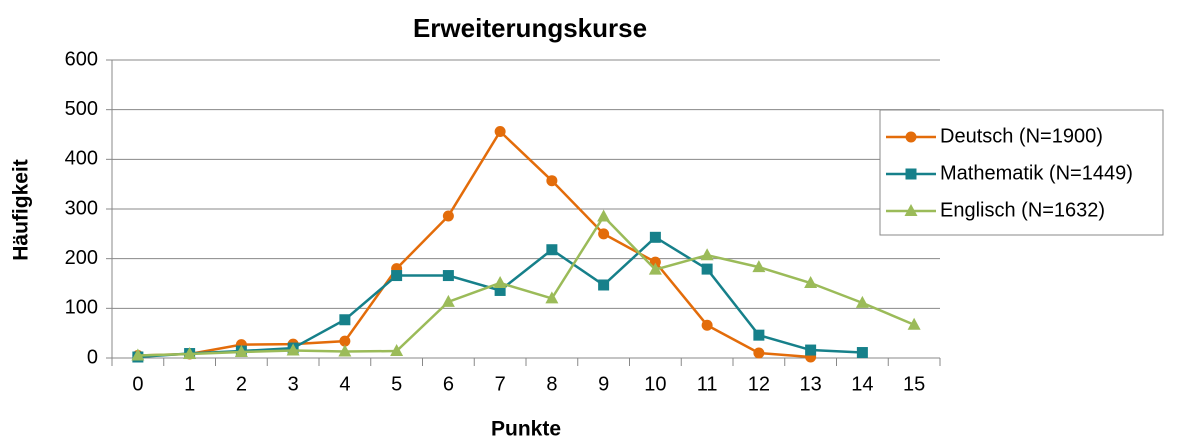  Describe the element at coordinates (81, 59) in the screenshot. I see `y-tick-label: 600` at that location.